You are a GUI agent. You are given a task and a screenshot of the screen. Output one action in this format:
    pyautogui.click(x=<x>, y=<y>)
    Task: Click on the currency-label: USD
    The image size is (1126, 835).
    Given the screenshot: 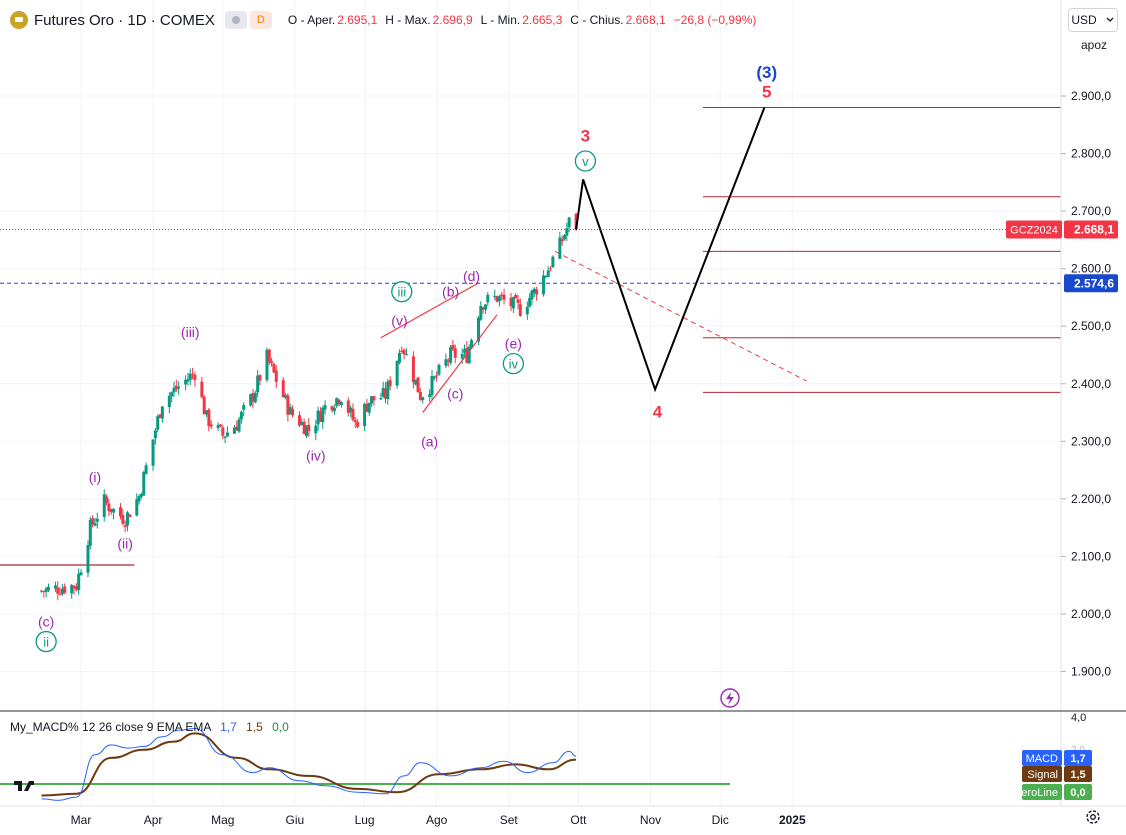 What is the action you would take?
    pyautogui.click(x=1084, y=20)
    